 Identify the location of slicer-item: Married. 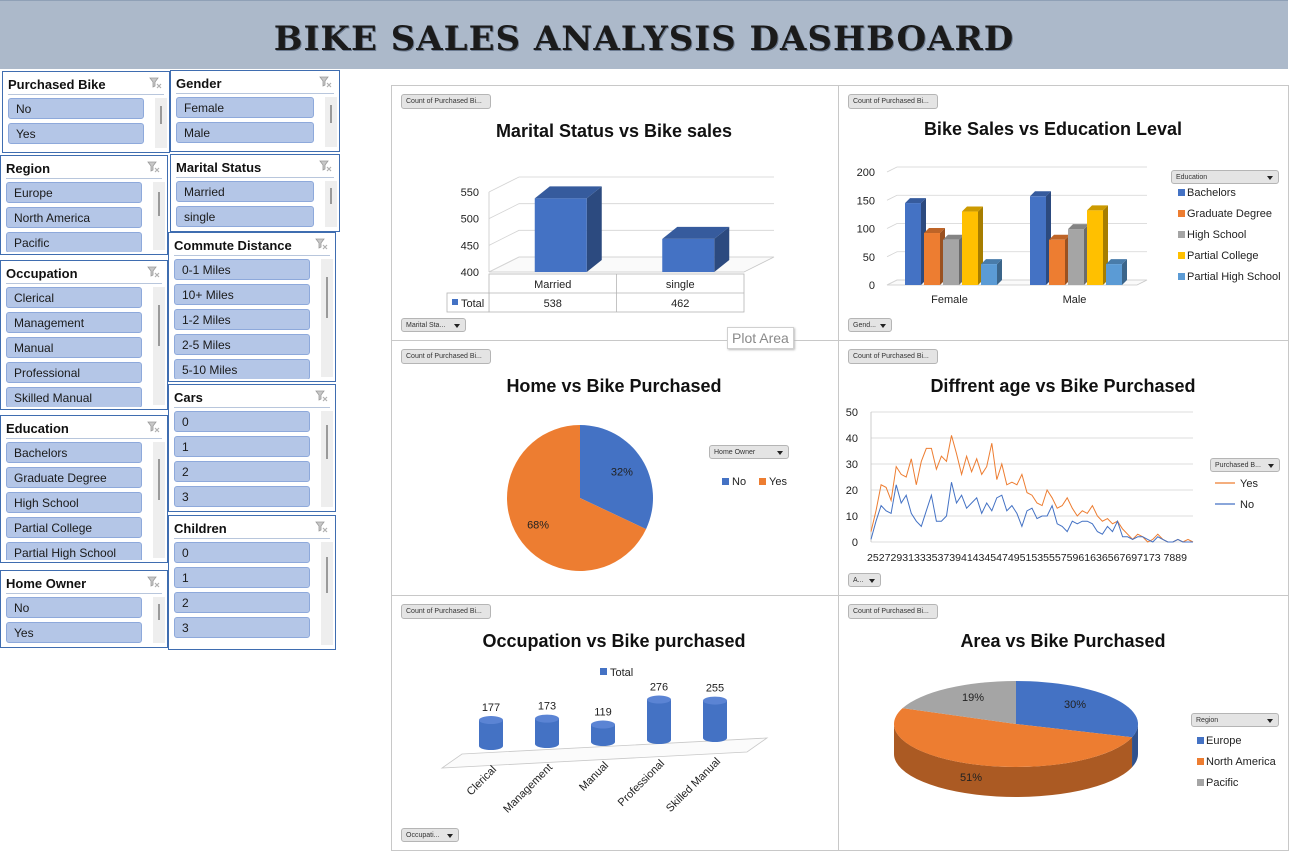
(245, 191).